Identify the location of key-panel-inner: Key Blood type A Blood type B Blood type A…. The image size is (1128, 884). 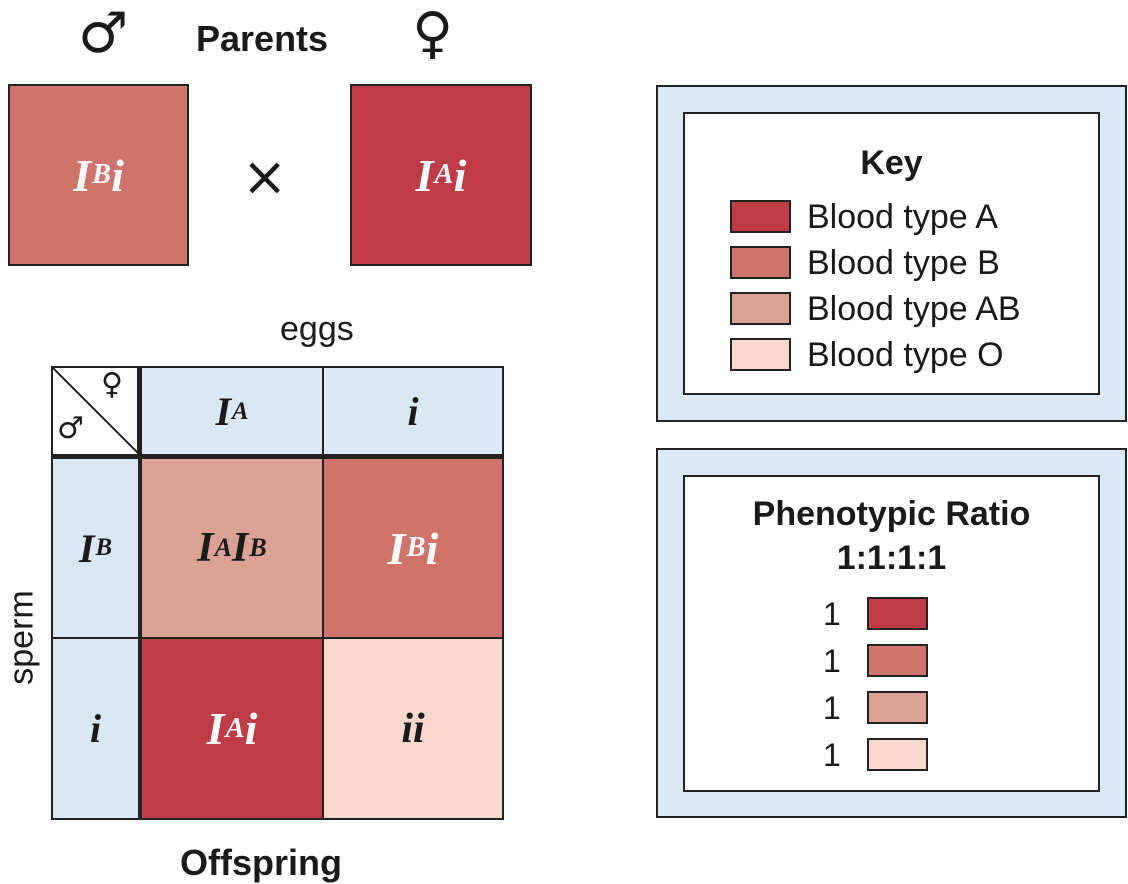
(891, 253).